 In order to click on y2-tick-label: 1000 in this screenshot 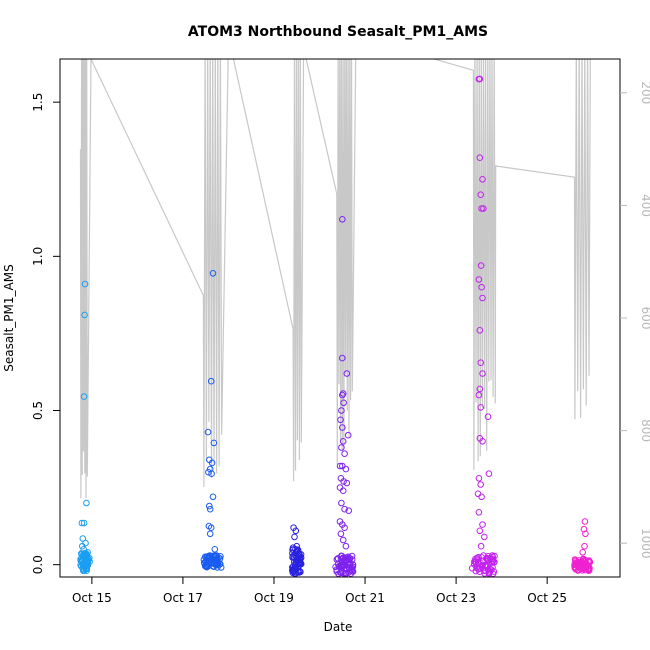, I will do `click(644, 543)`.